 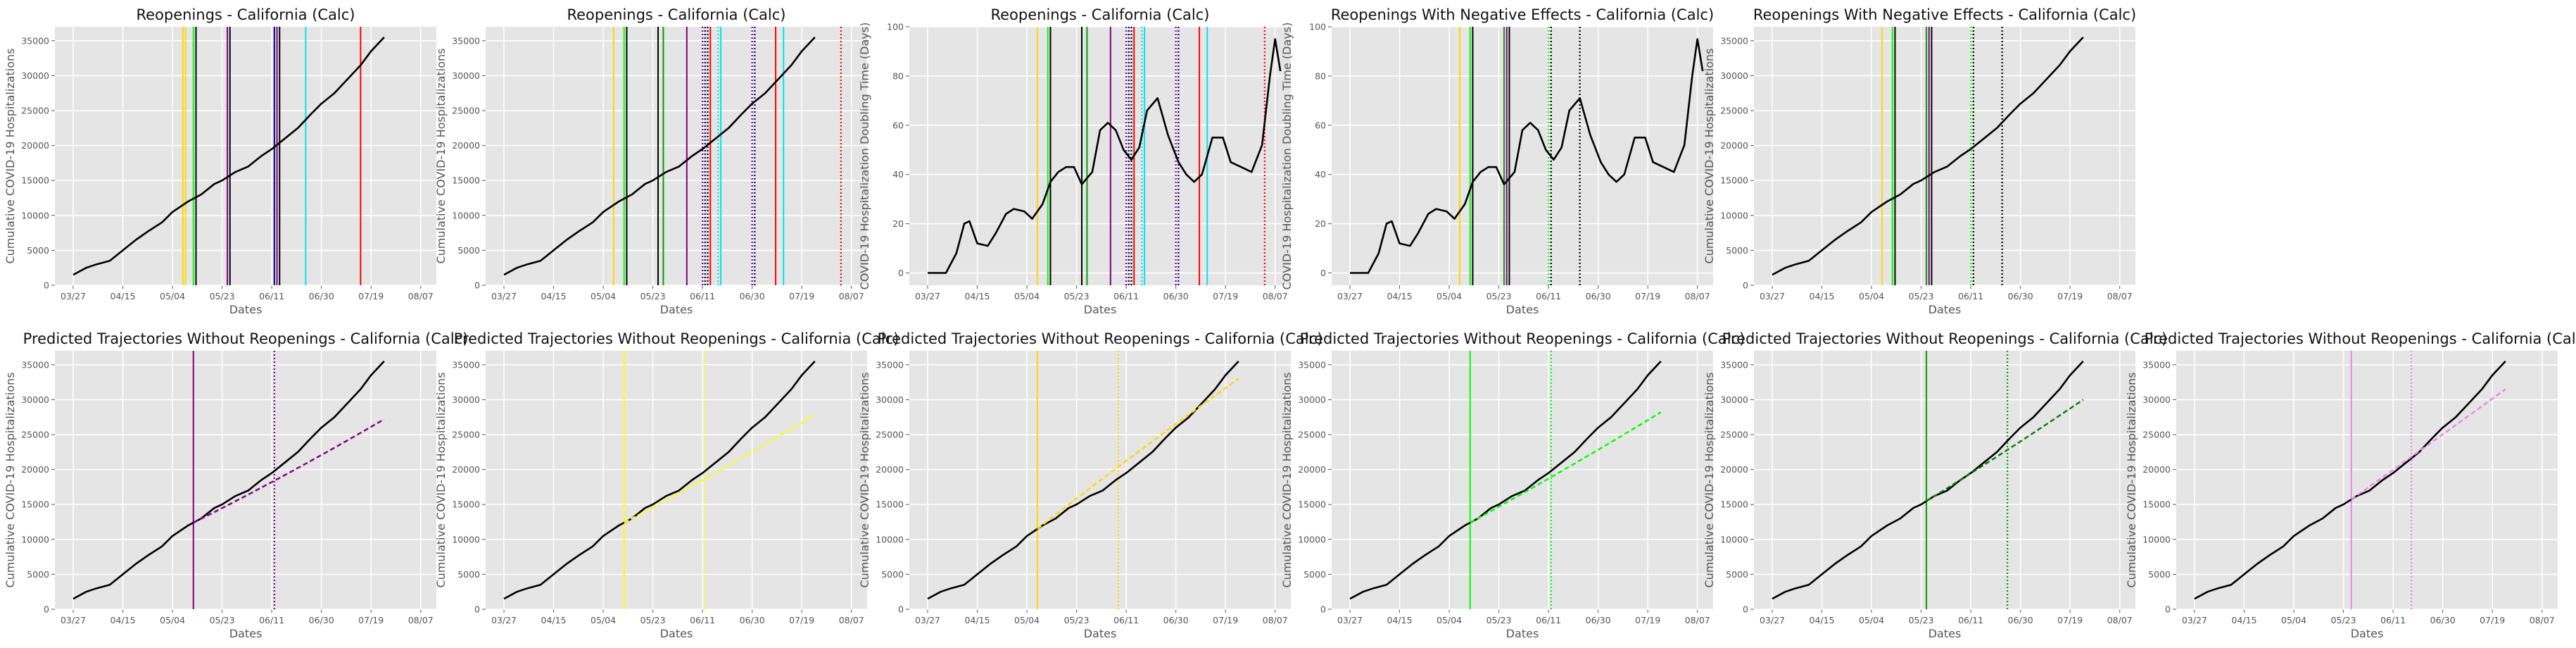 What do you see at coordinates (1320, 76) in the screenshot?
I see `y-tick-label: 80` at bounding box center [1320, 76].